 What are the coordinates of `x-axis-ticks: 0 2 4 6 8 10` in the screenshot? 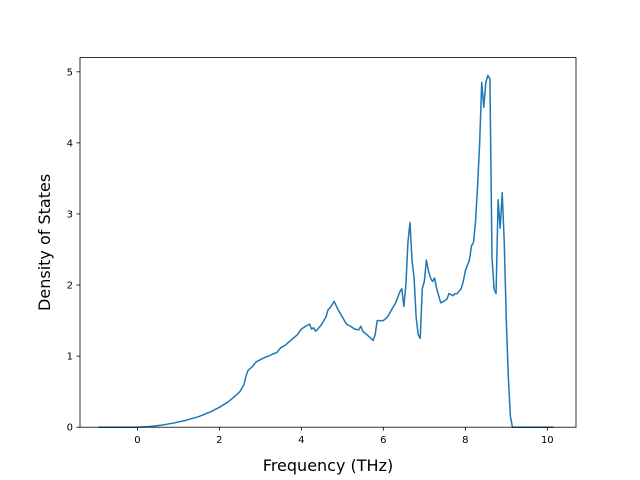 It's located at (344, 436).